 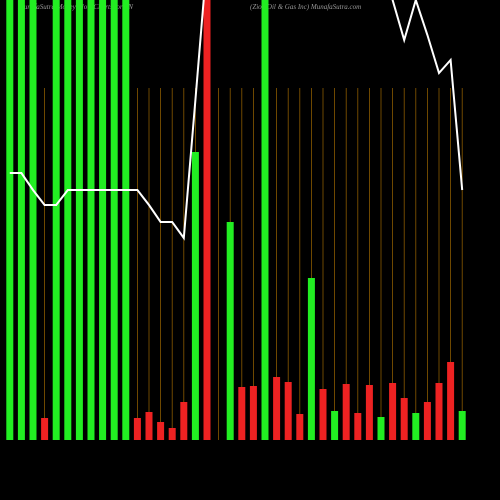 I want to click on chart-title: MunafaSutra Money Flow Charts for ZN, so click(x=75, y=7).